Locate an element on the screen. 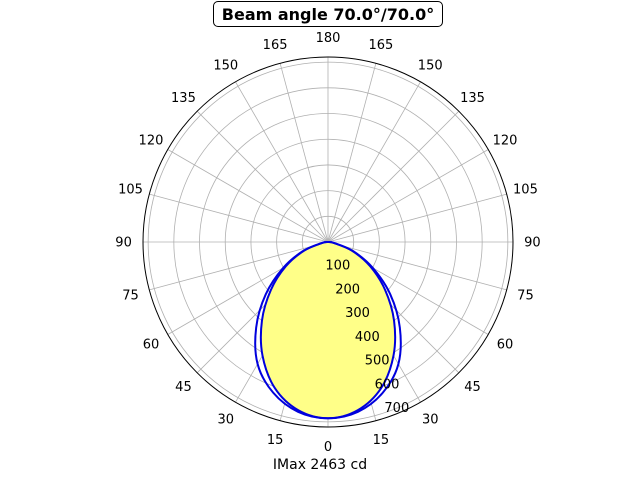 The height and width of the screenshot is (480, 640). chart-title: Beam angle 70.0°/70.0° is located at coordinates (328, 14).